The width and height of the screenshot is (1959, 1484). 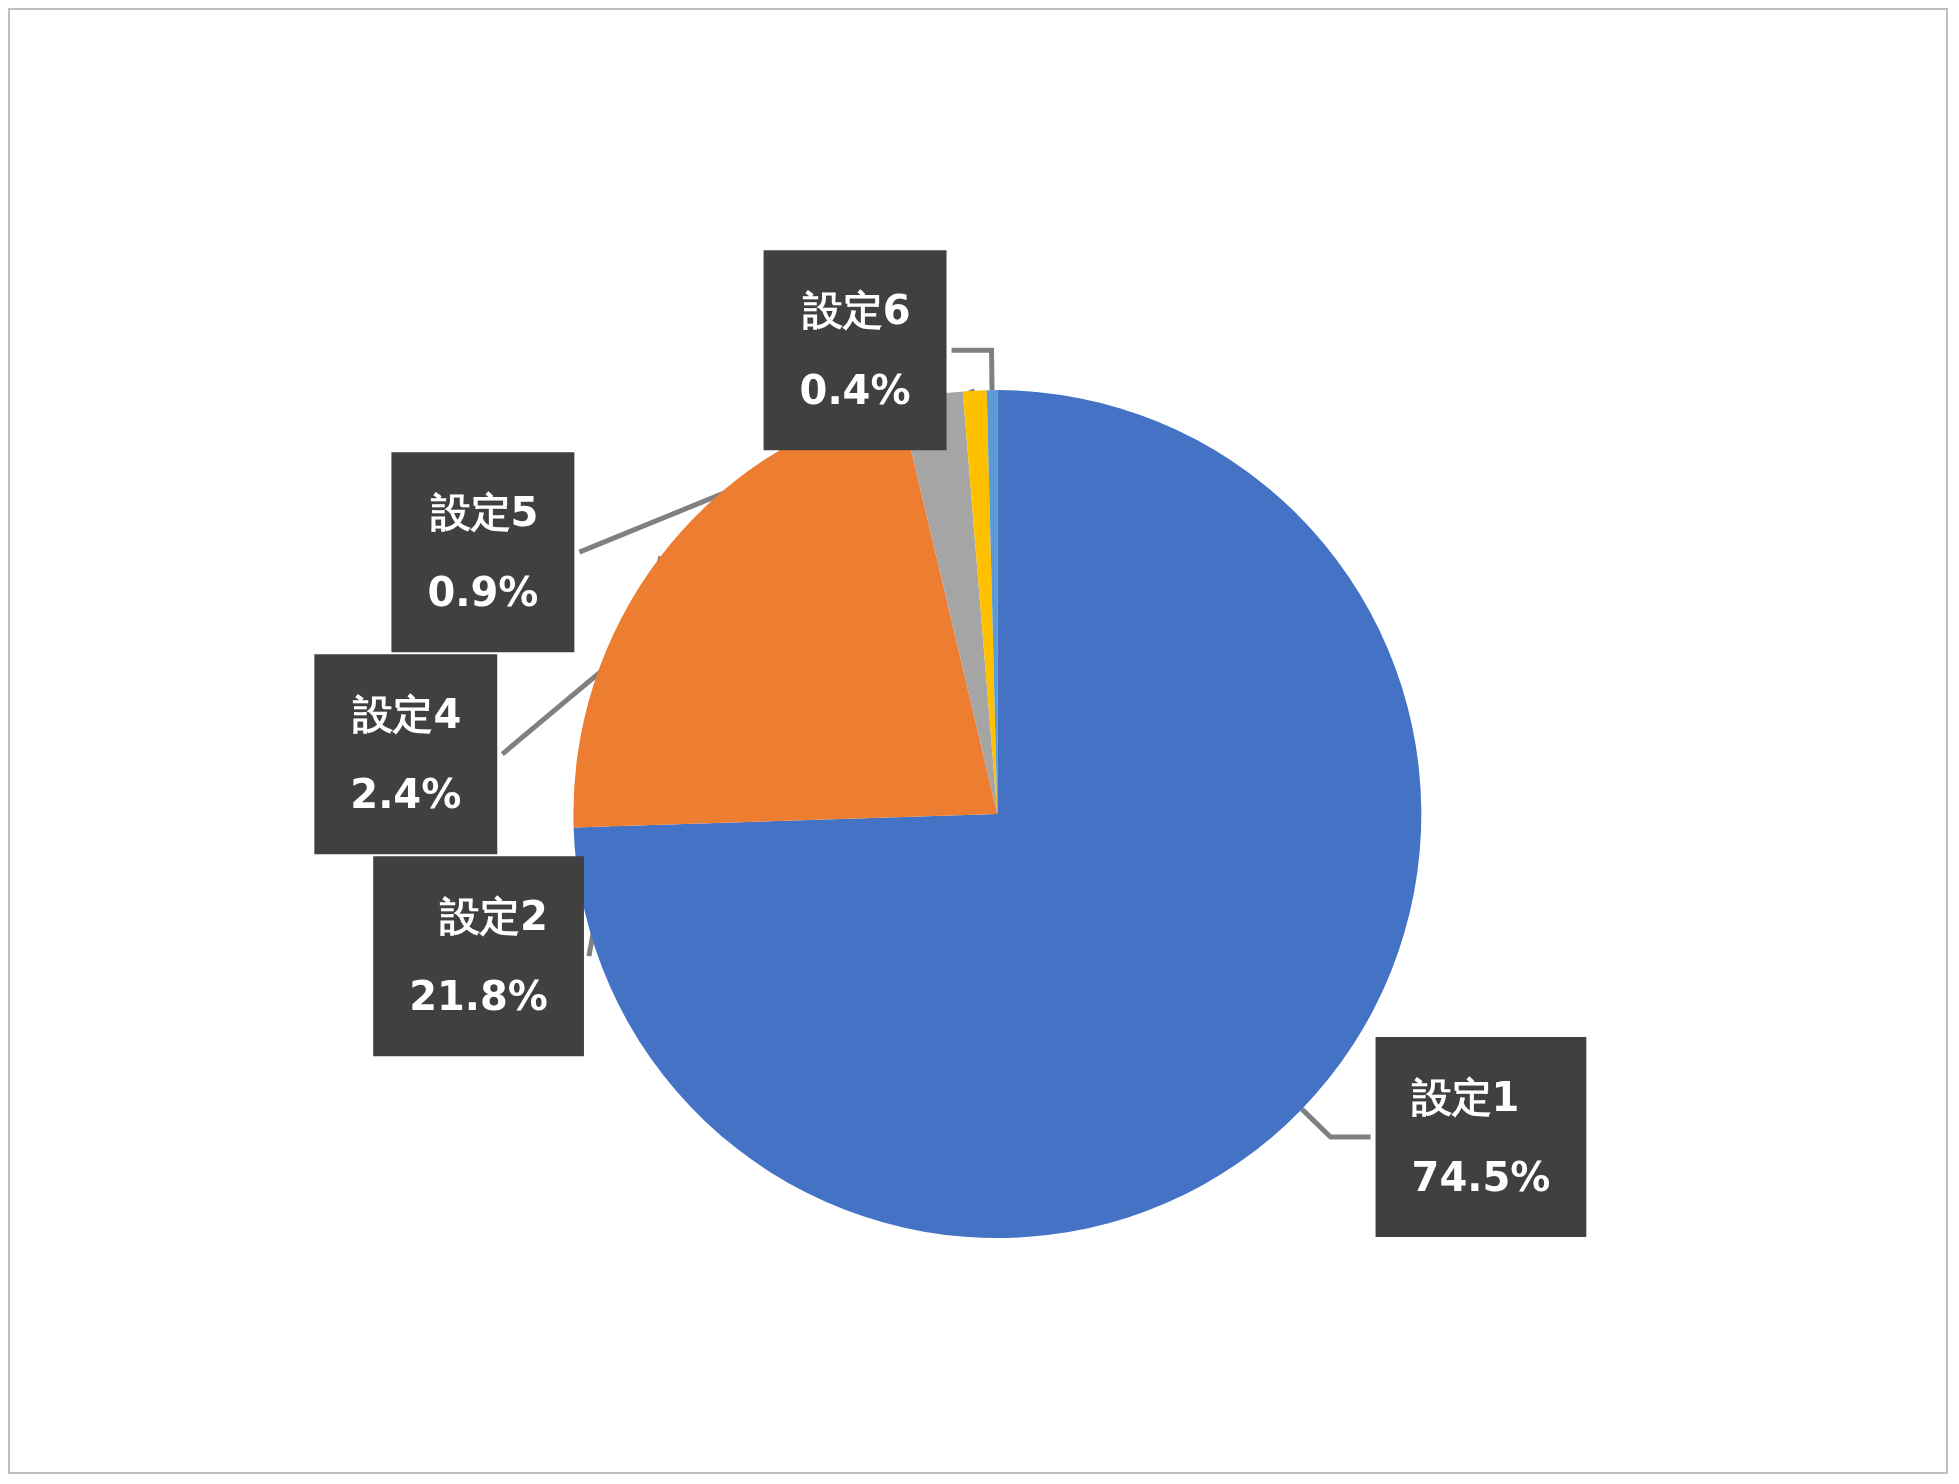 What do you see at coordinates (406, 794) in the screenshot?
I see `data-label: 2.4%` at bounding box center [406, 794].